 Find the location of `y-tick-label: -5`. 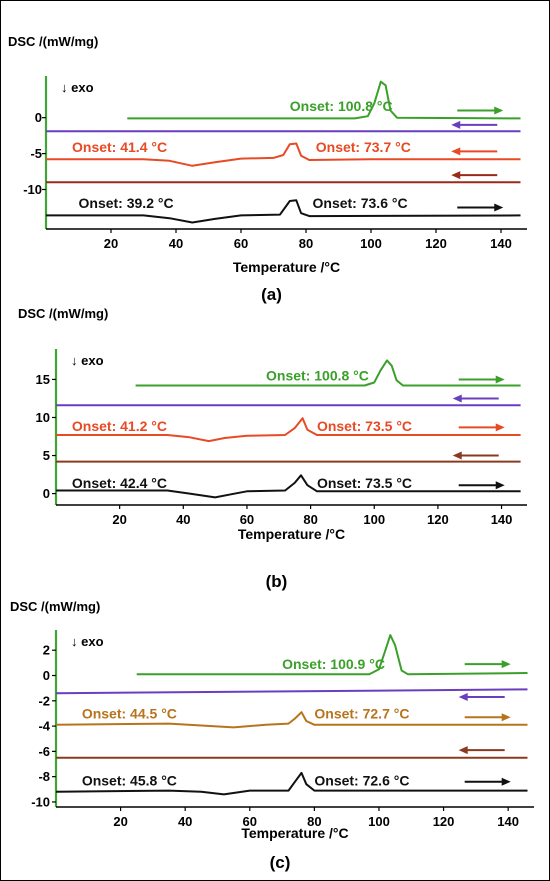

y-tick-label: -5 is located at coordinates (36, 153).